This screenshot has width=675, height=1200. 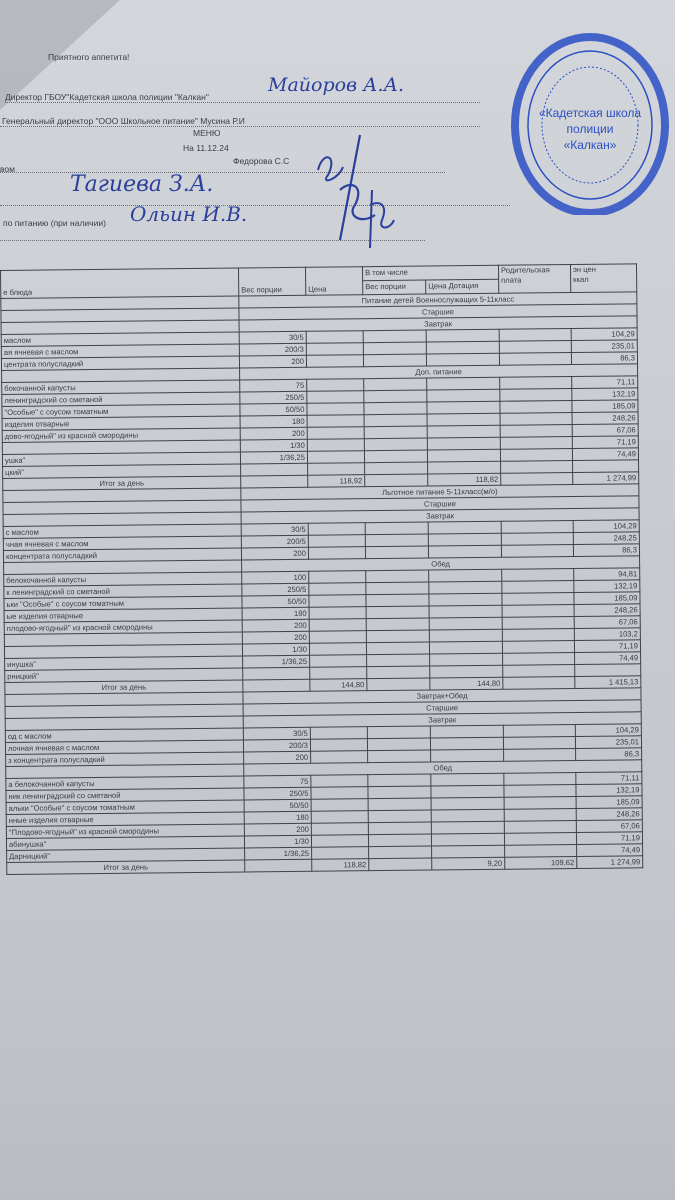 What do you see at coordinates (255, 205) in the screenshot?
I see `signature-line` at bounding box center [255, 205].